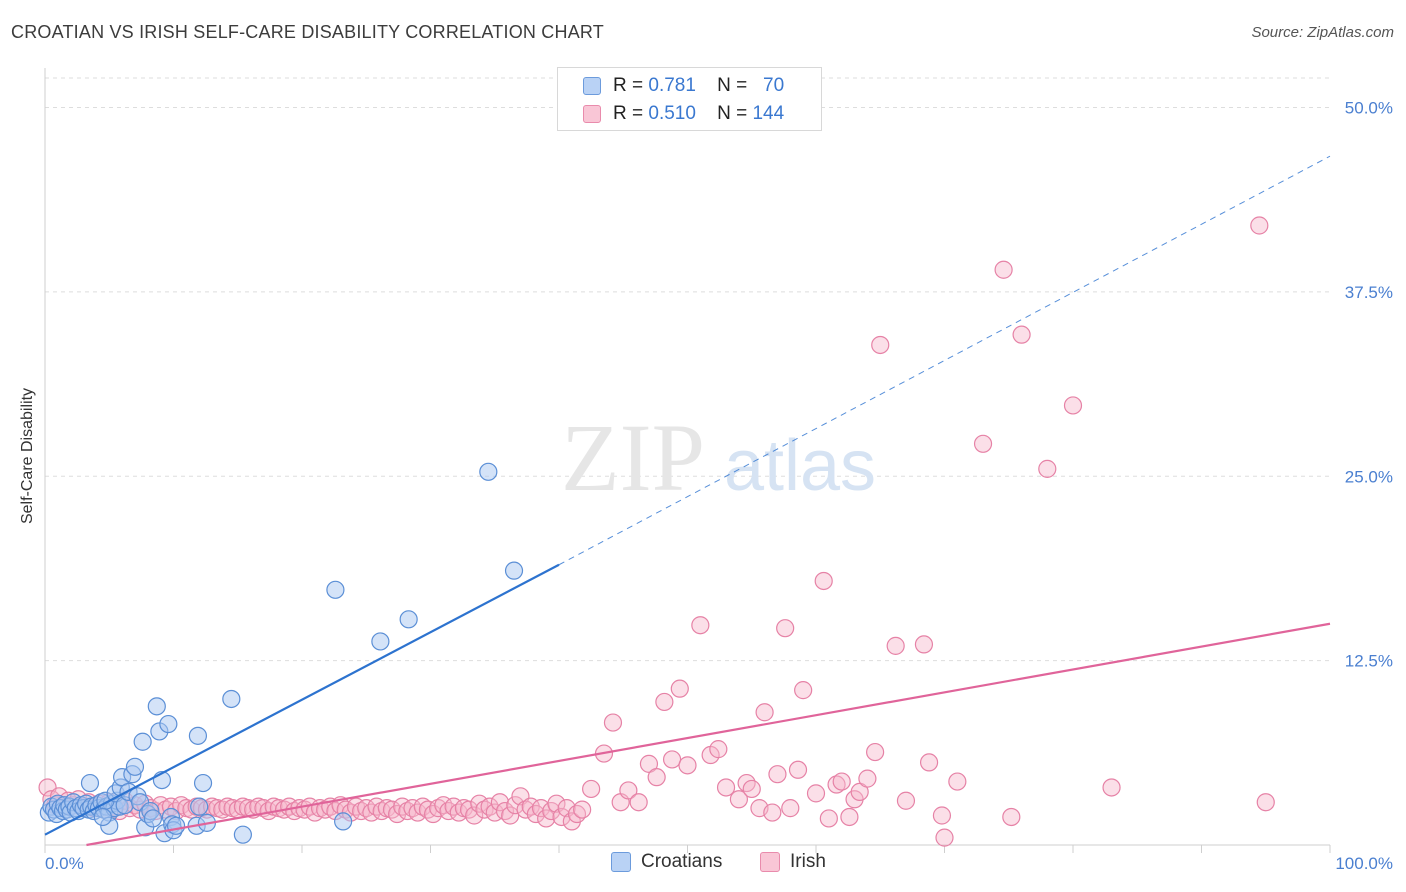 This screenshot has height=892, width=1406. Describe the element at coordinates (1369, 661) in the screenshot. I see `y-tick-label: 12.5%` at that location.